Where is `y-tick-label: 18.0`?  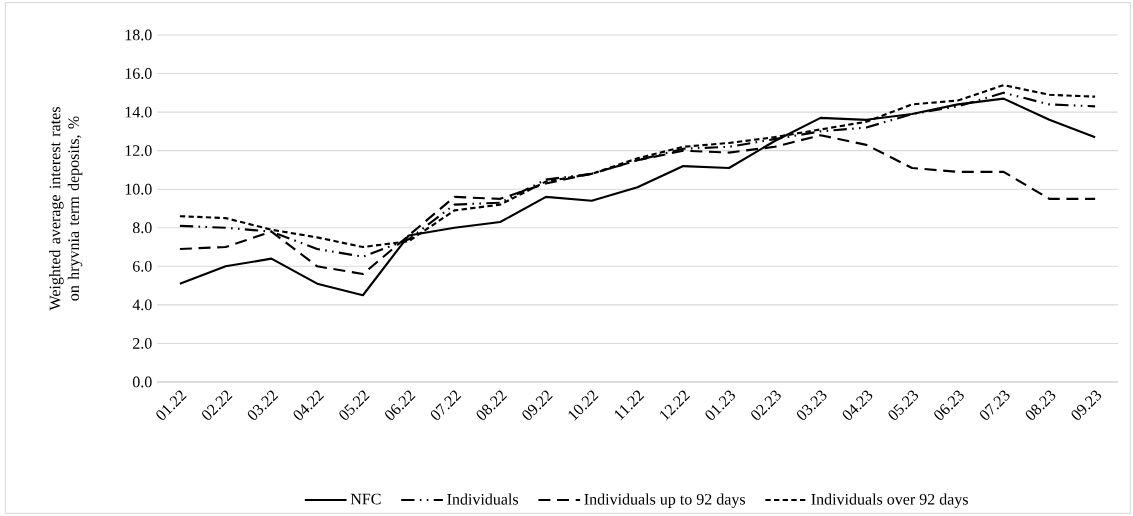 y-tick-label: 18.0 is located at coordinates (138, 35).